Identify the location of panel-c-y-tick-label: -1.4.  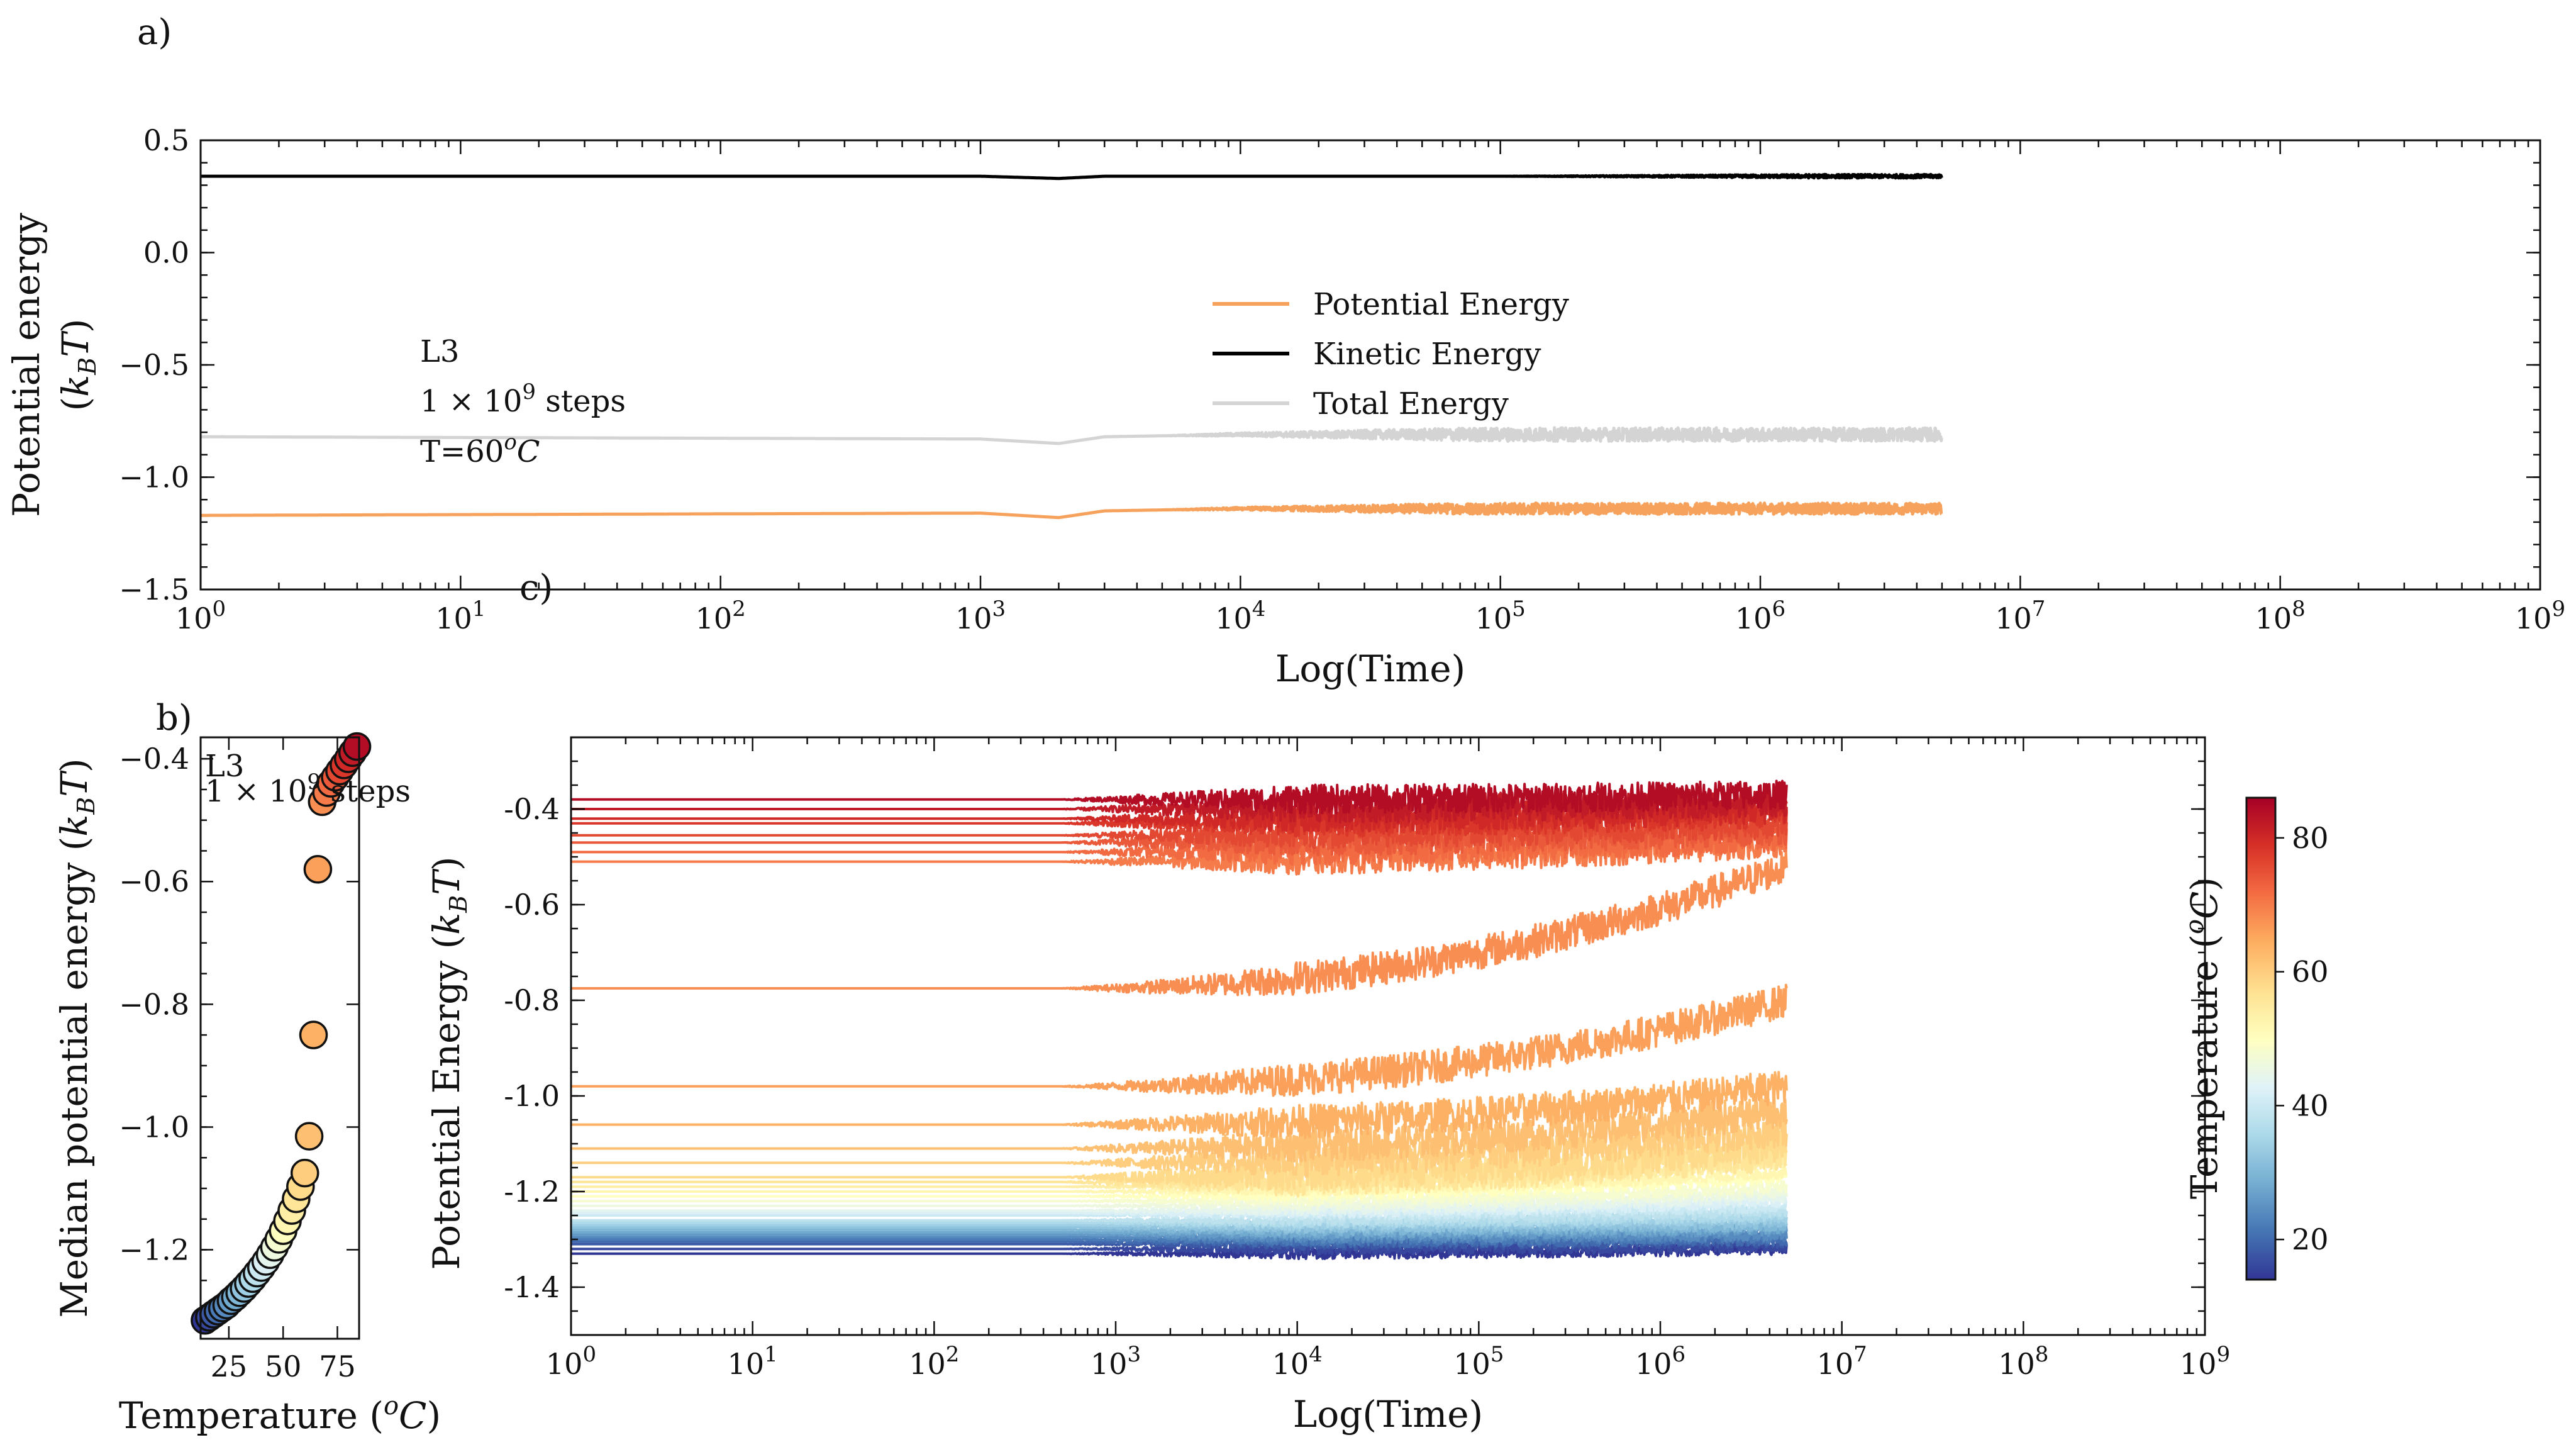
(532, 1287).